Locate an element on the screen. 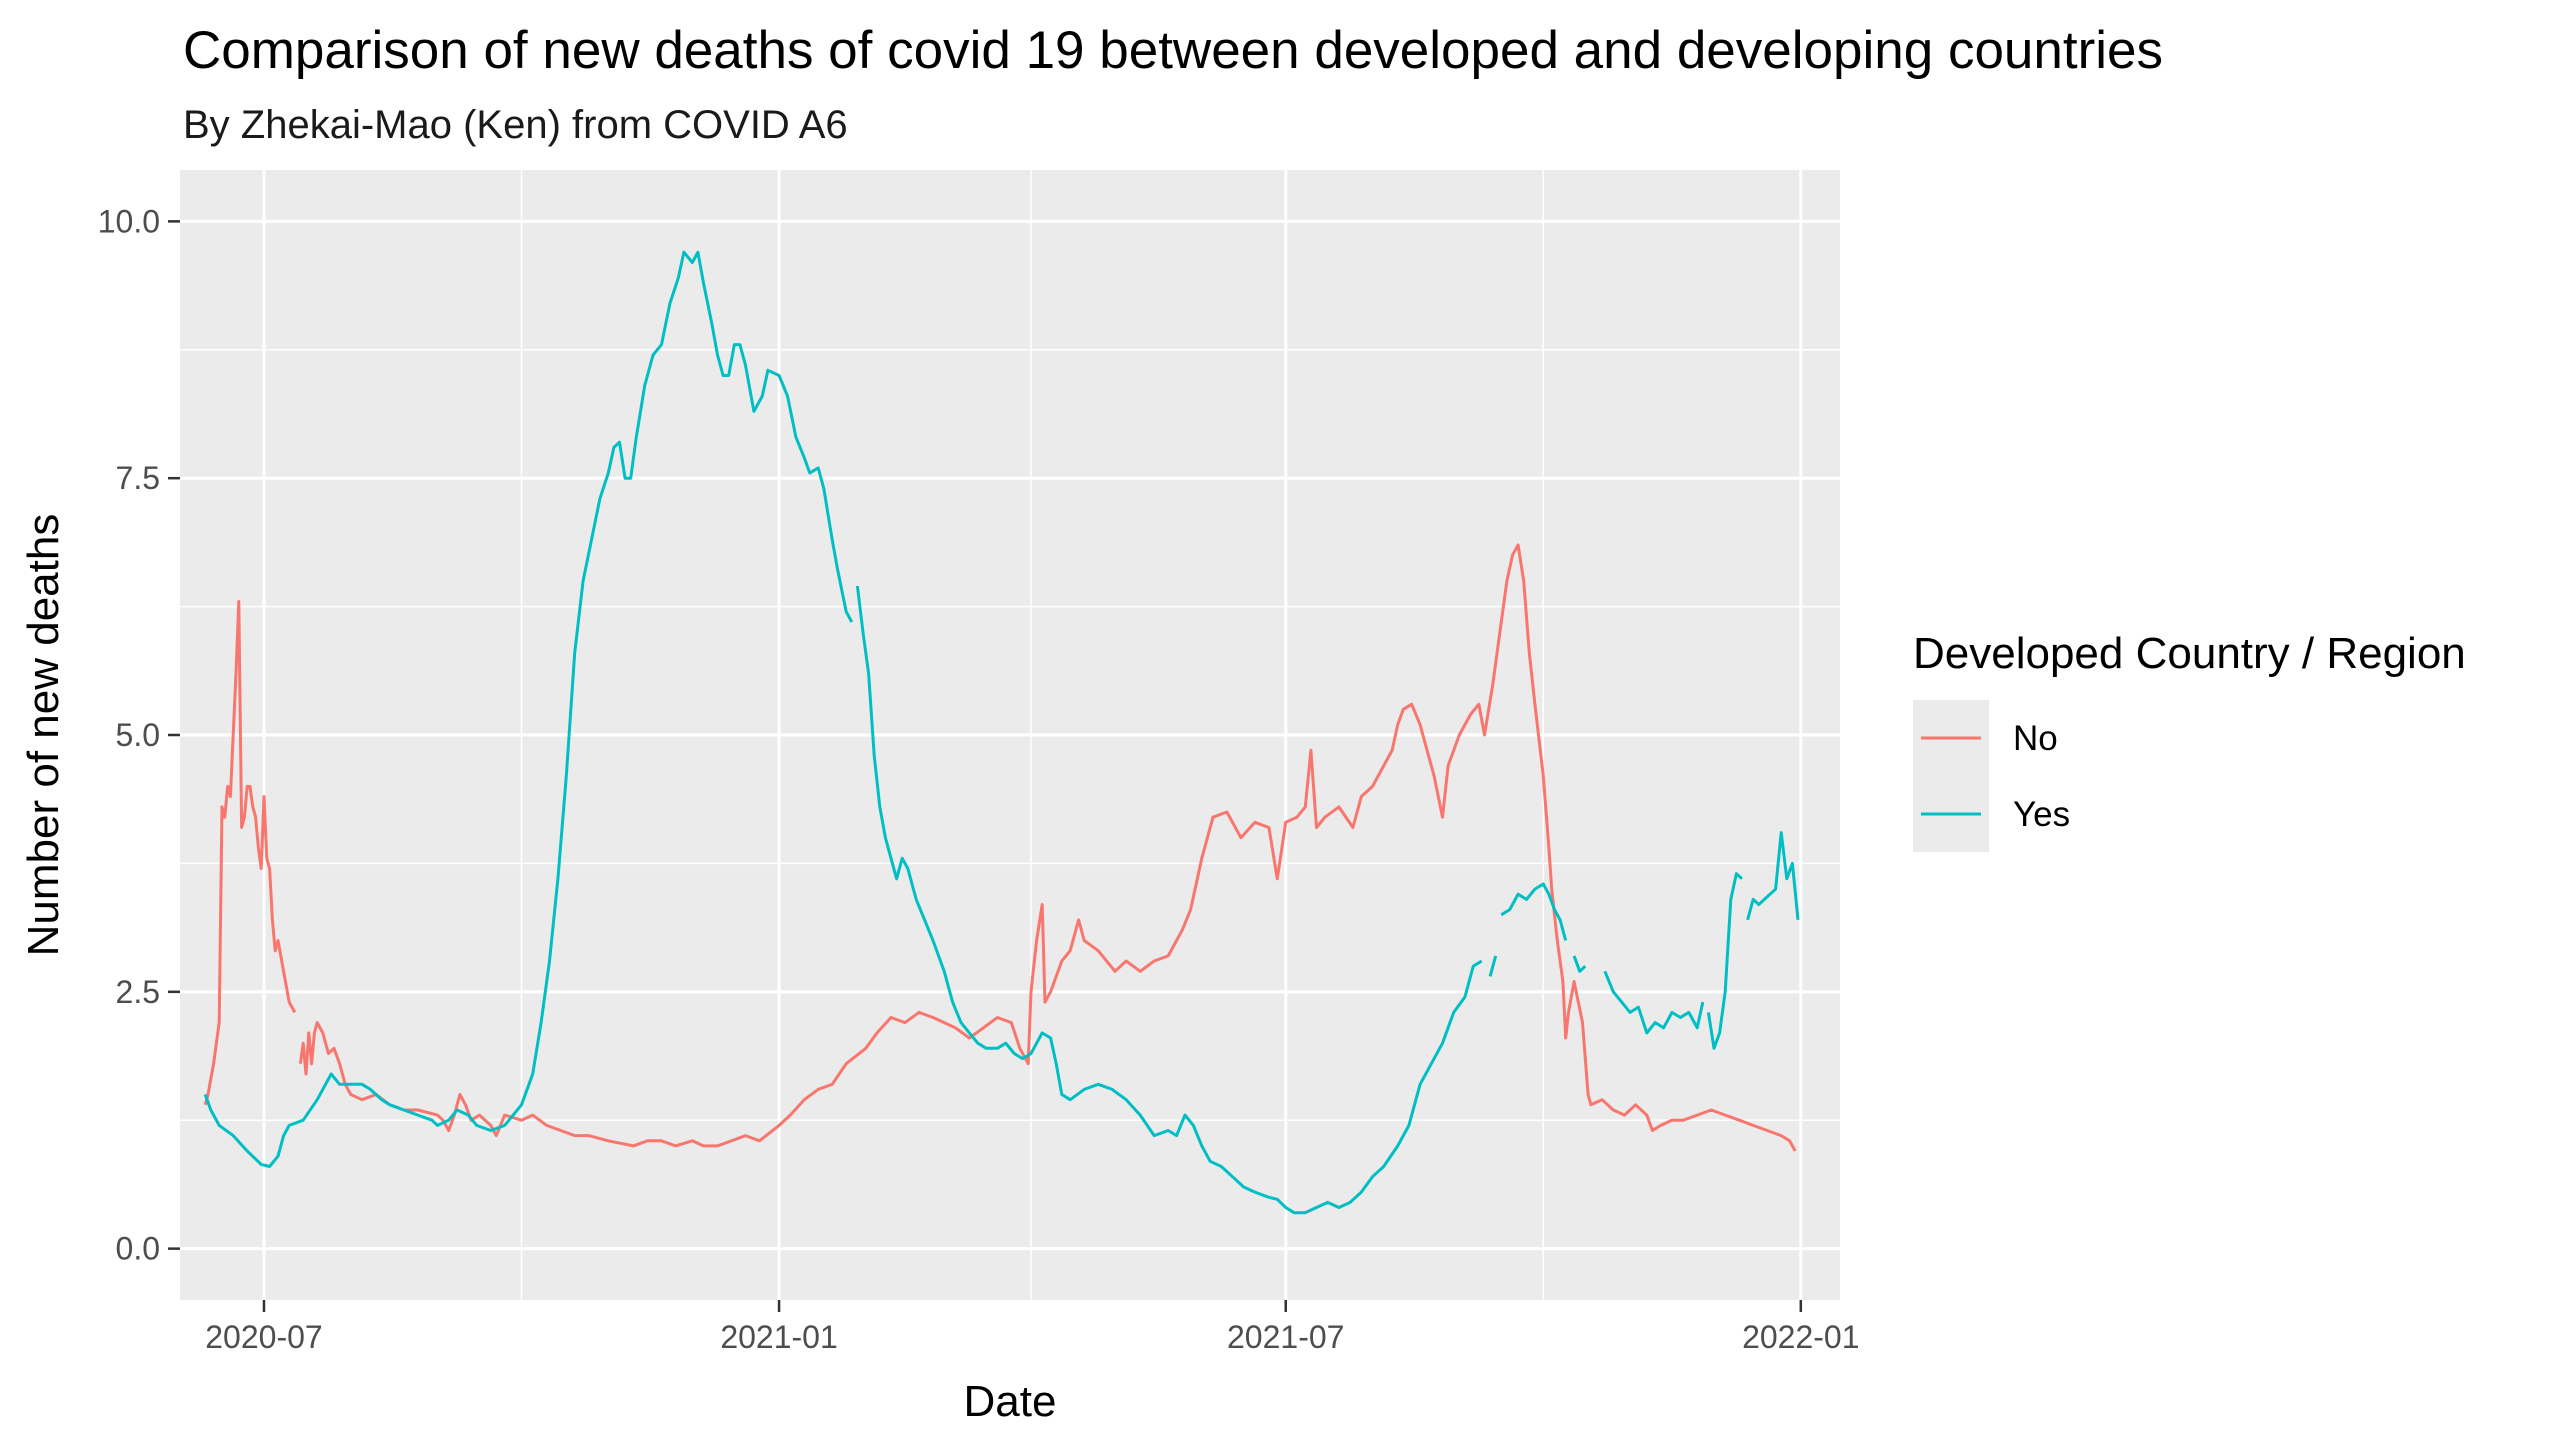 The width and height of the screenshot is (2560, 1440). x-tick-label-2: 2021-07 is located at coordinates (1285, 1337).